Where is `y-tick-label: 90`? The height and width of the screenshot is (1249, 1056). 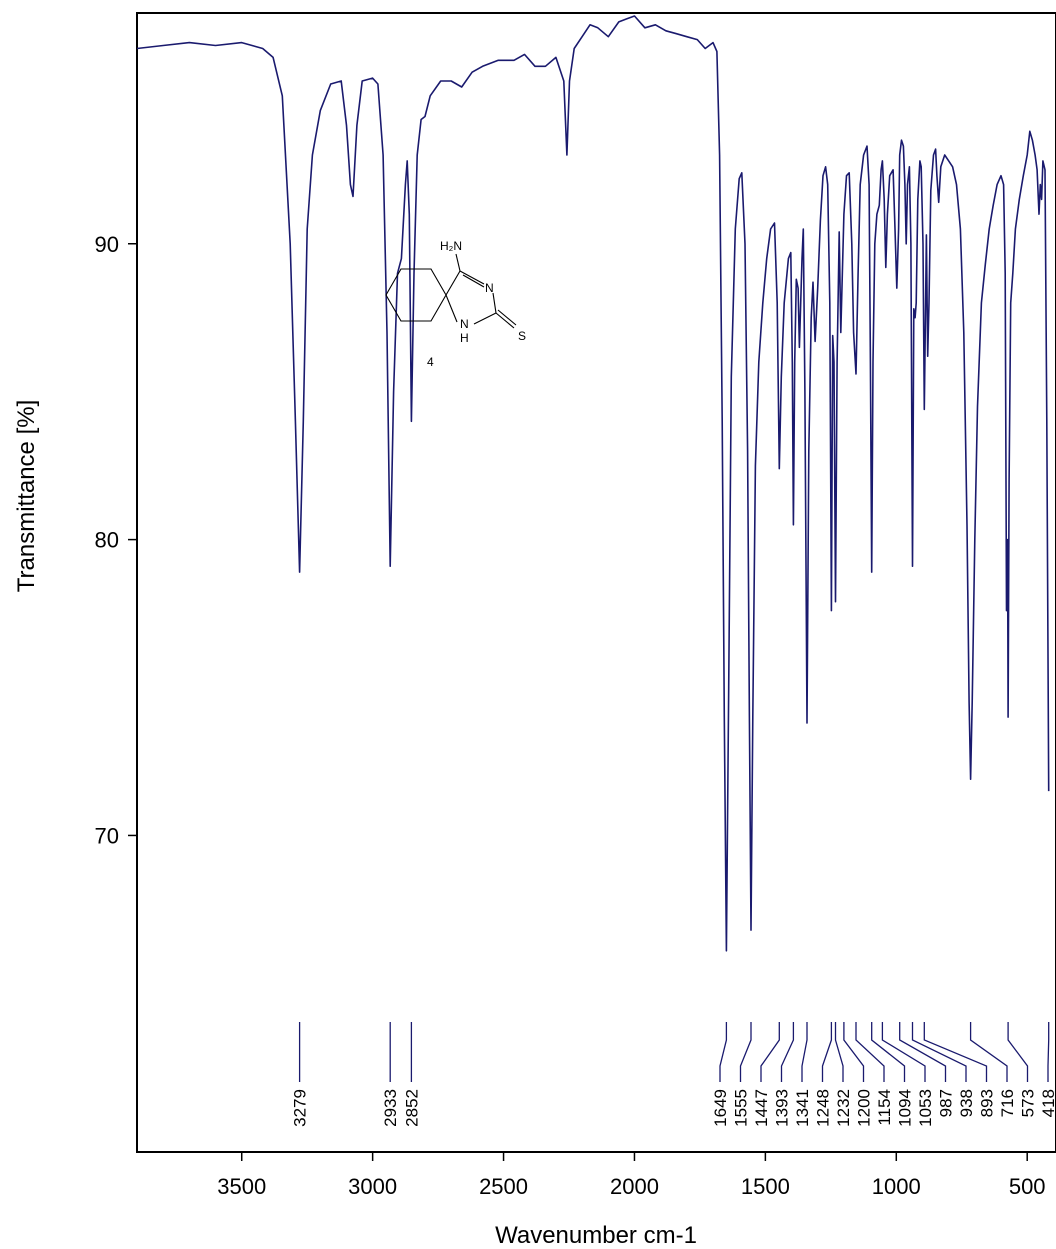
y-tick-label: 90 is located at coordinates (107, 244).